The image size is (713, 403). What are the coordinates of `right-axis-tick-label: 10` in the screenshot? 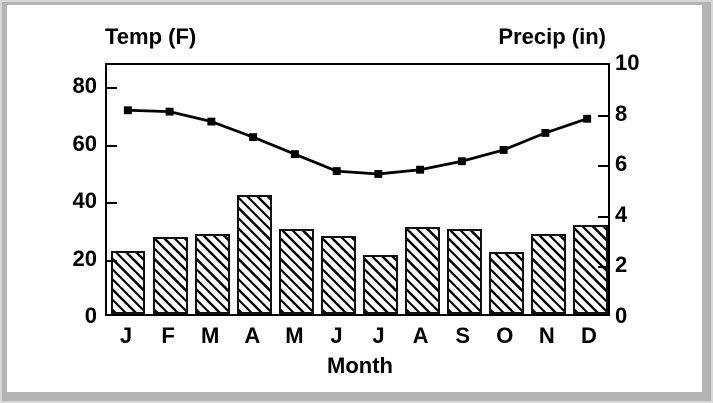 It's located at (627, 62).